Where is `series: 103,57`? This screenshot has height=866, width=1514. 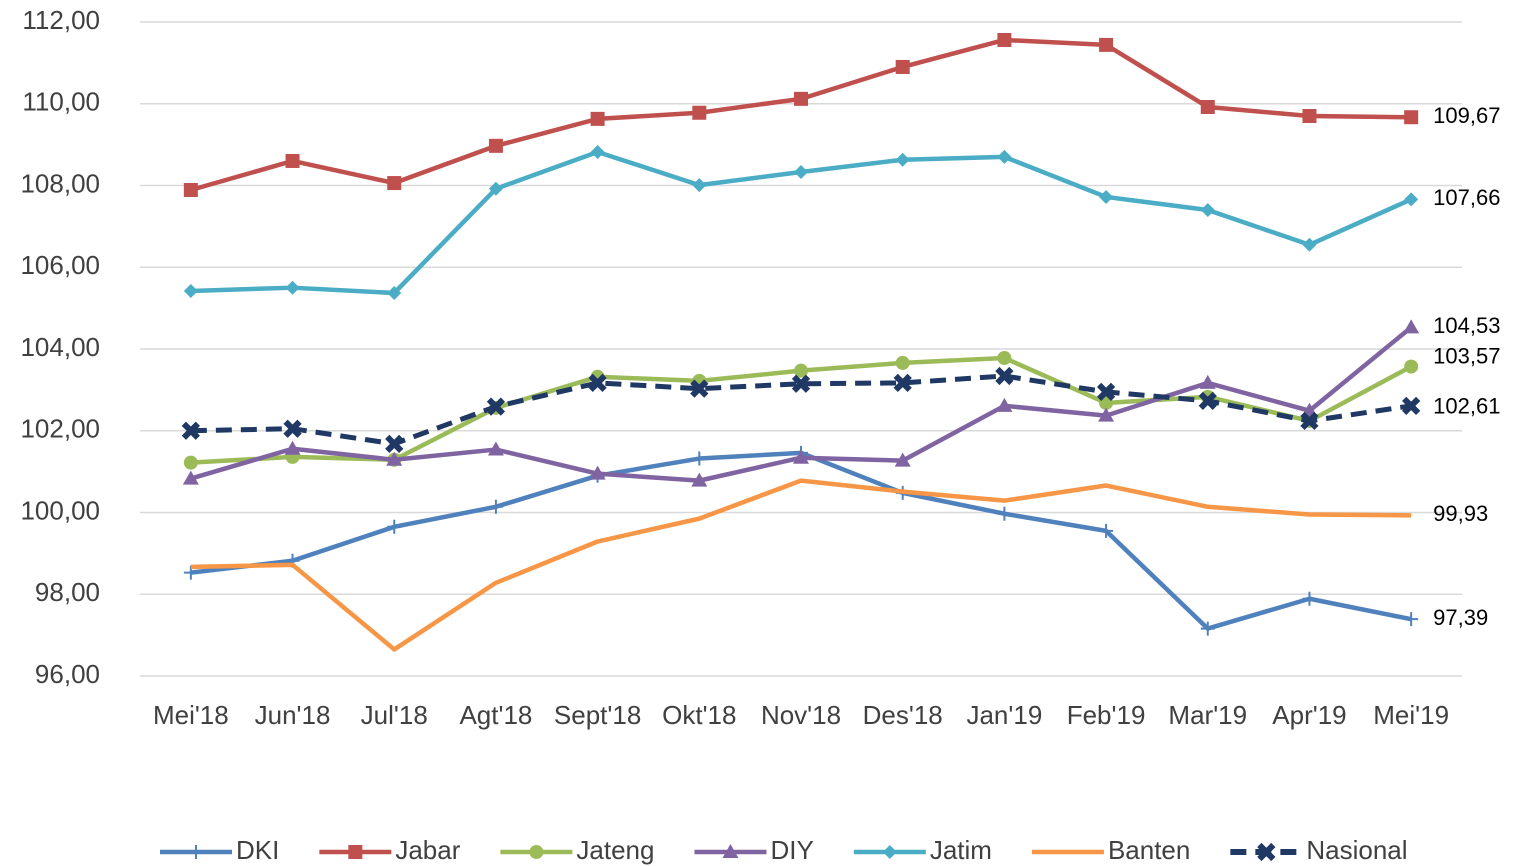 series: 103,57 is located at coordinates (841, 406).